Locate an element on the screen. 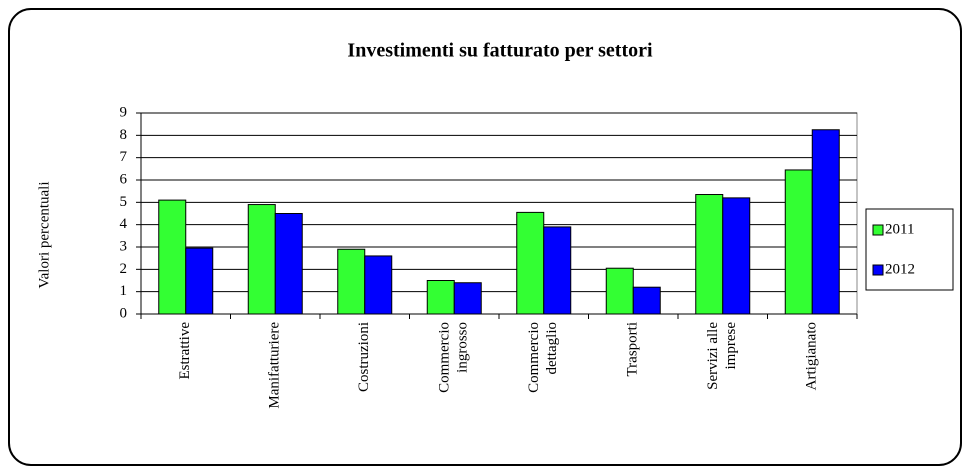 Image resolution: width=971 pixels, height=470 pixels. y-tick-label: 5 is located at coordinates (124, 202).